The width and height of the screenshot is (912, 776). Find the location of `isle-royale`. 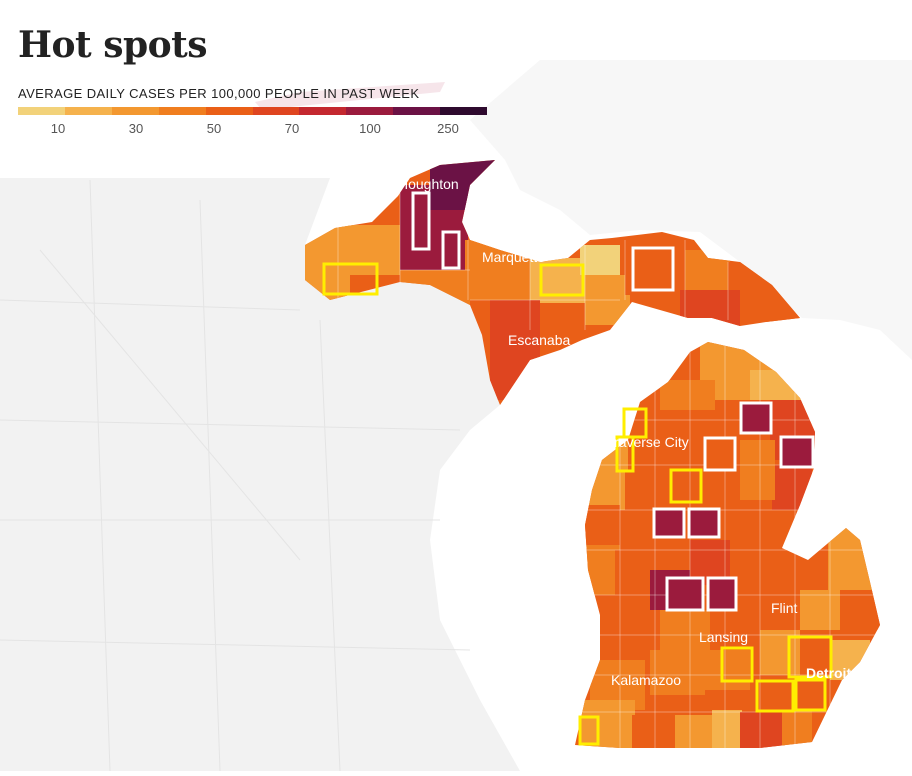

isle-royale is located at coordinates (350, 96).